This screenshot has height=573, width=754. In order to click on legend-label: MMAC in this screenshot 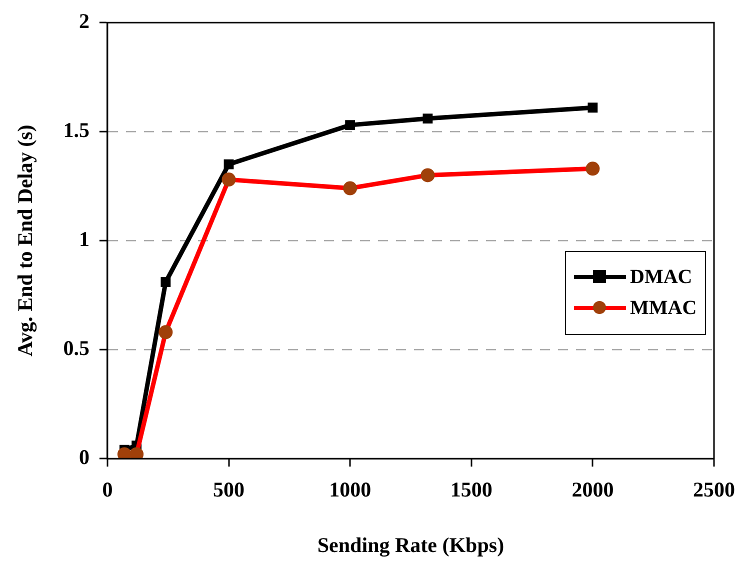, I will do `click(663, 308)`.